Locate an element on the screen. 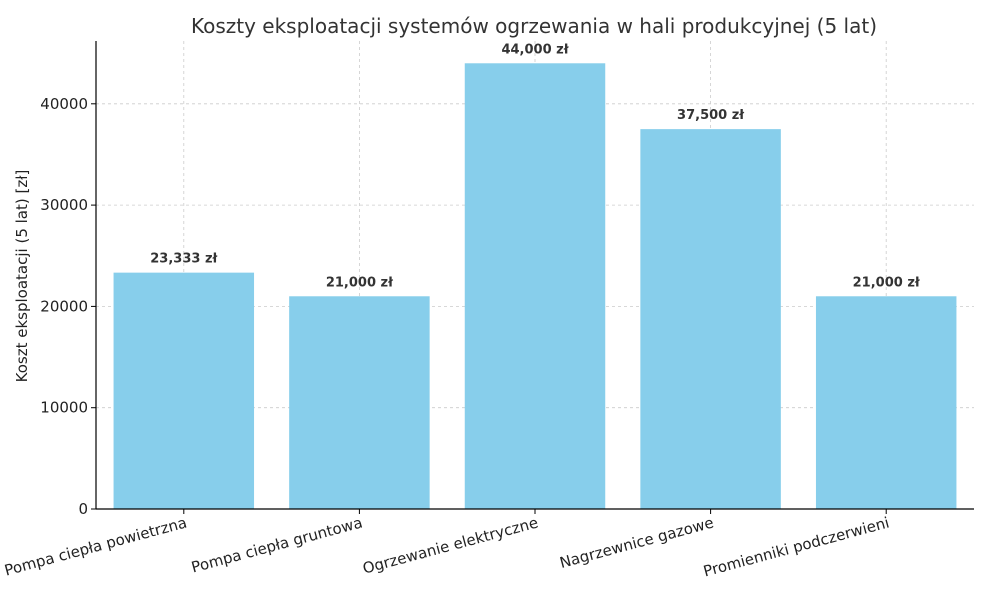 The width and height of the screenshot is (1000, 600). y-tick-label: 0 is located at coordinates (83, 509).